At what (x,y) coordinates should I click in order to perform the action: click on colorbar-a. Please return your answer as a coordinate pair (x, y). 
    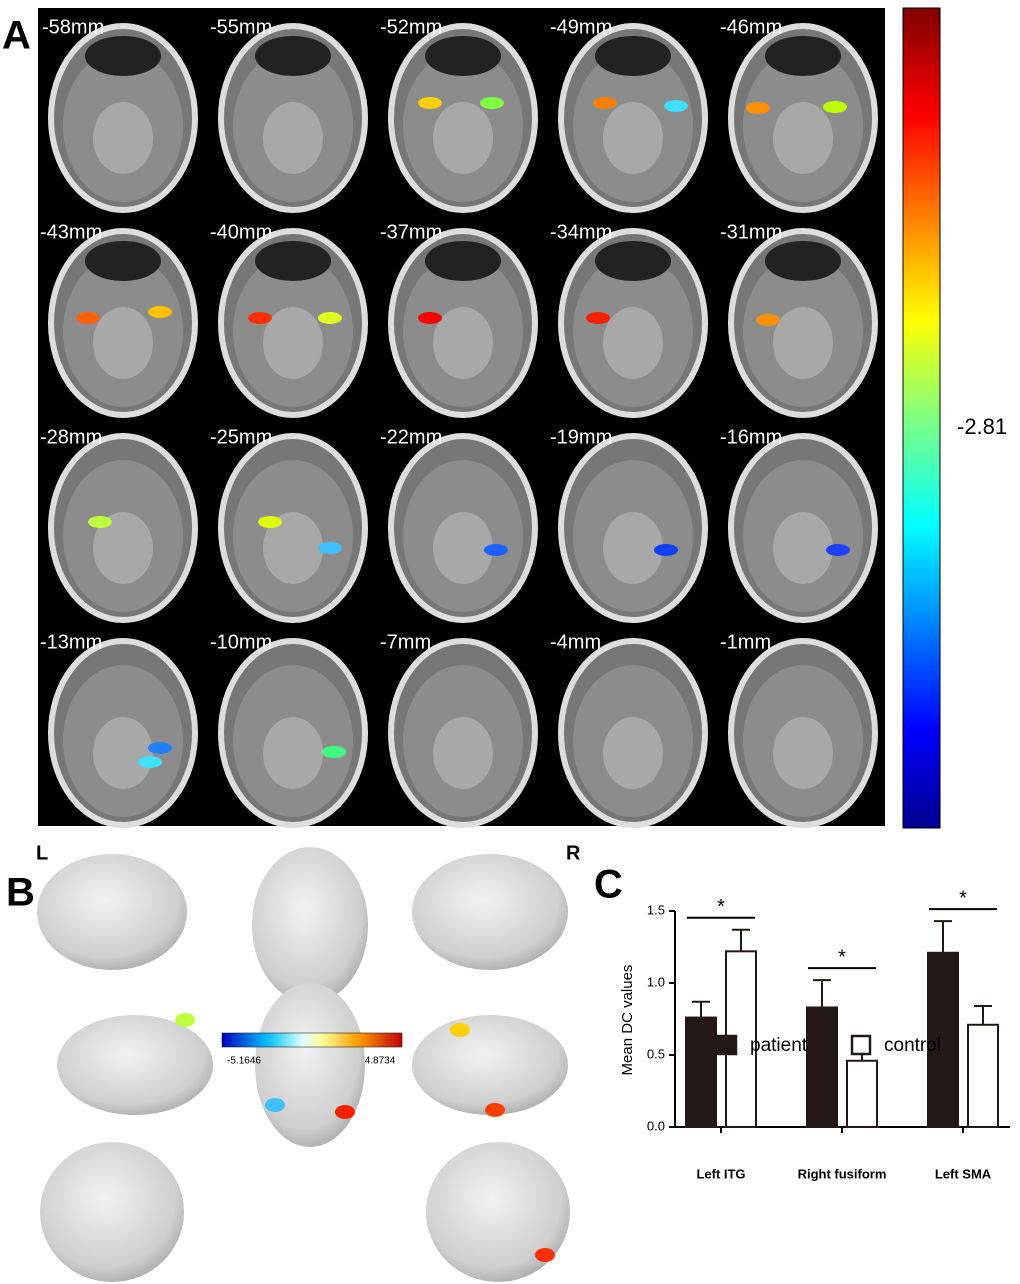
    Looking at the image, I should click on (921, 418).